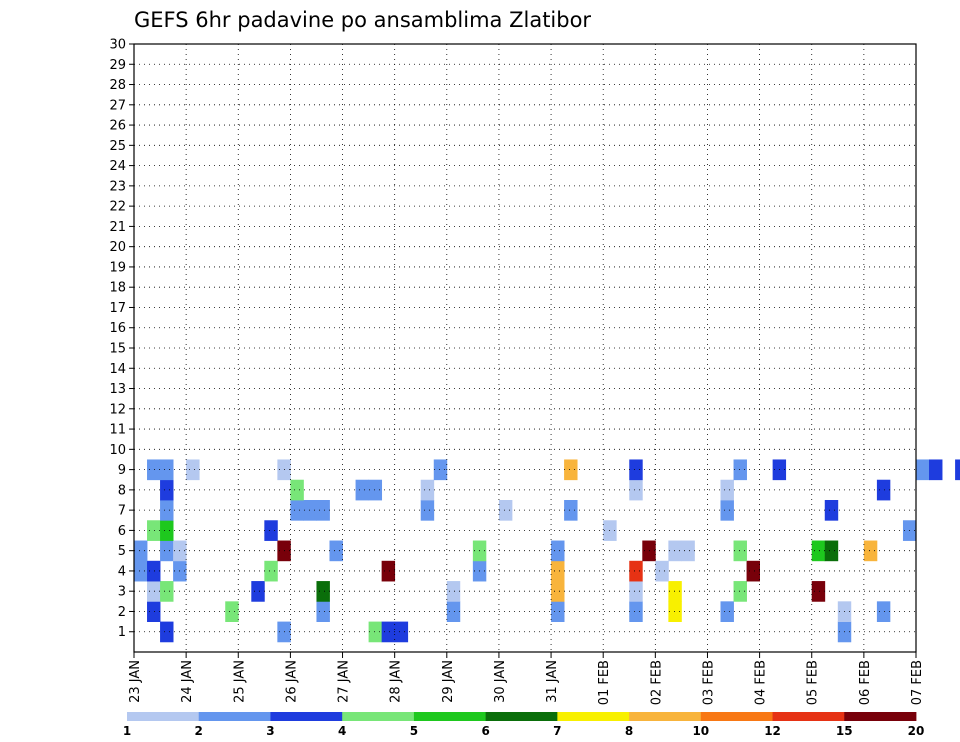 Image resolution: width=960 pixels, height=742 pixels. Describe the element at coordinates (414, 731) in the screenshot. I see `colorbar-label: 5` at that location.